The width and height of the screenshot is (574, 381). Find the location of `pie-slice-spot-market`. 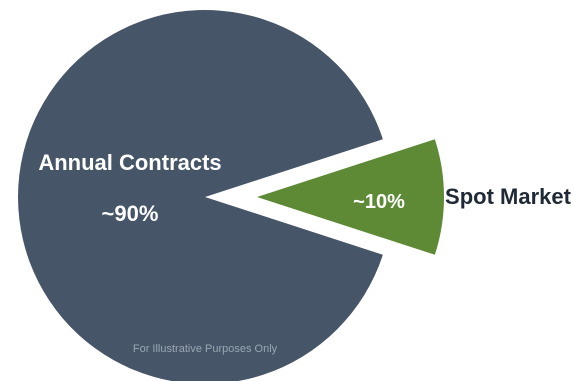

pie-slice-spot-market is located at coordinates (351, 197).